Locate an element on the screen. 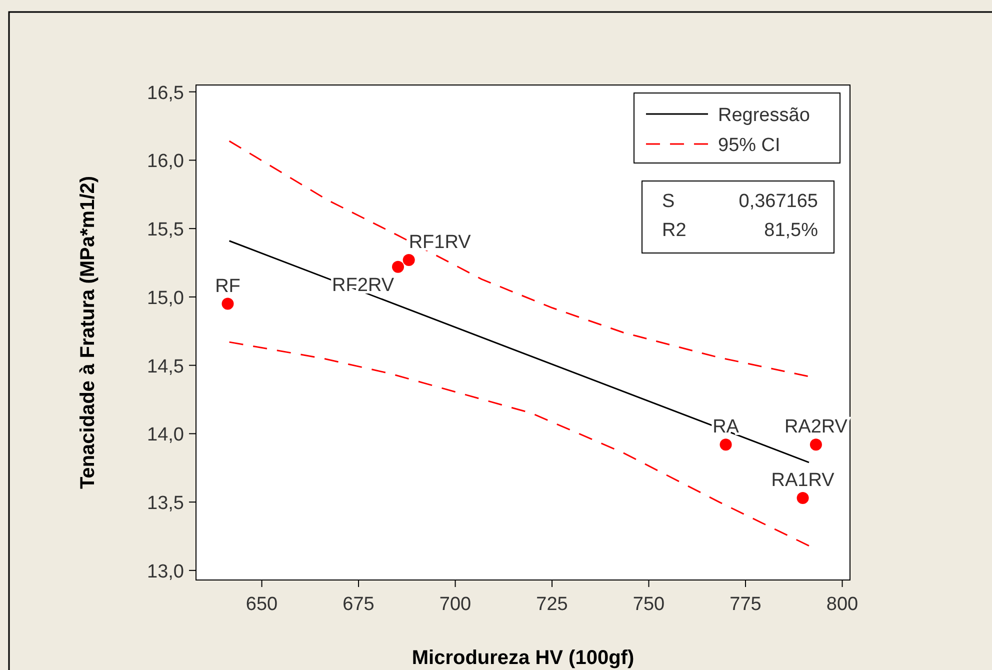 The image size is (992, 670). y-tick-label: 13,5 is located at coordinates (165, 503).